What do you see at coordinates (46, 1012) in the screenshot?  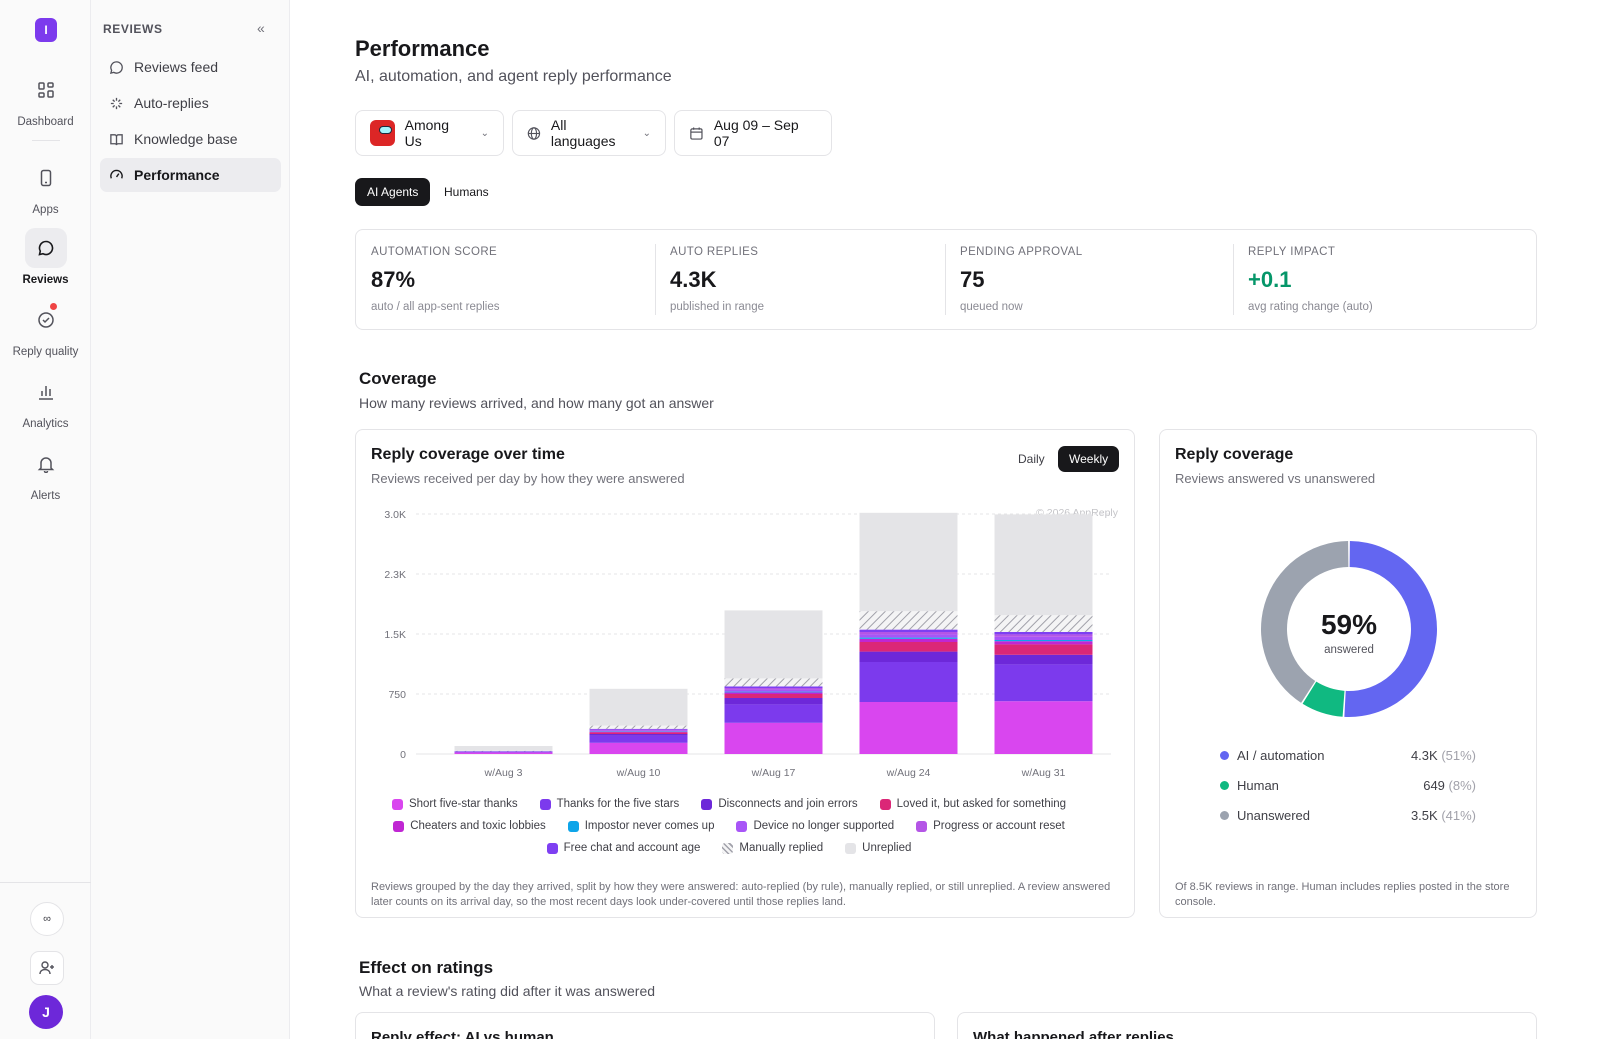 I see `avatar: J` at bounding box center [46, 1012].